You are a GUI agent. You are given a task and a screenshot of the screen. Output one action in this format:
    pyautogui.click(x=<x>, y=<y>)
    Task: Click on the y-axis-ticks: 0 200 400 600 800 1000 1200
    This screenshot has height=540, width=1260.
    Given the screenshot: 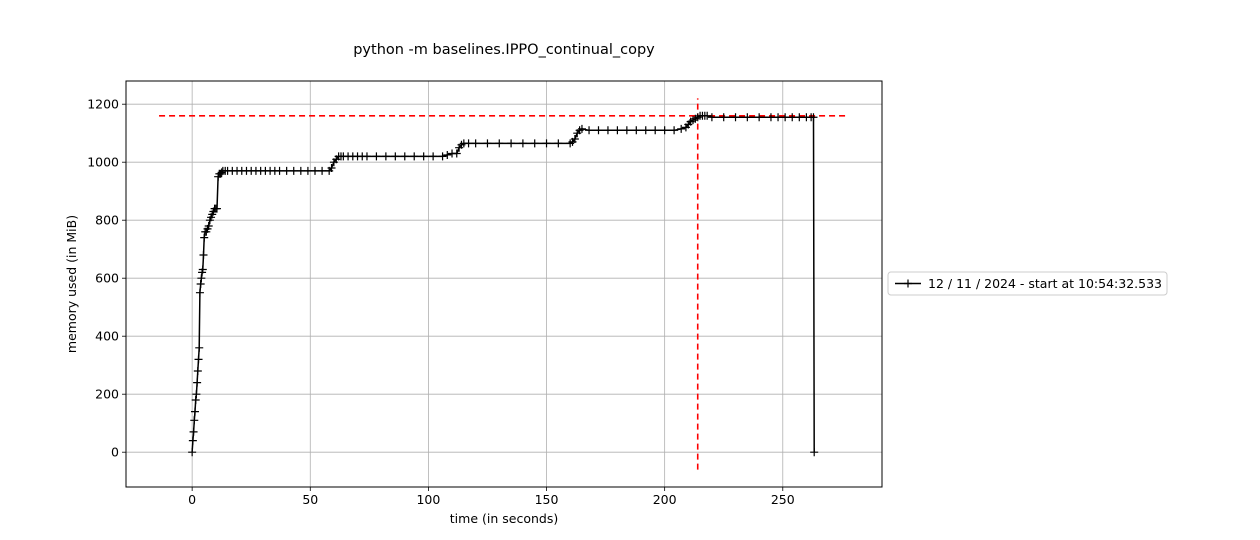 What is the action you would take?
    pyautogui.click(x=106, y=278)
    